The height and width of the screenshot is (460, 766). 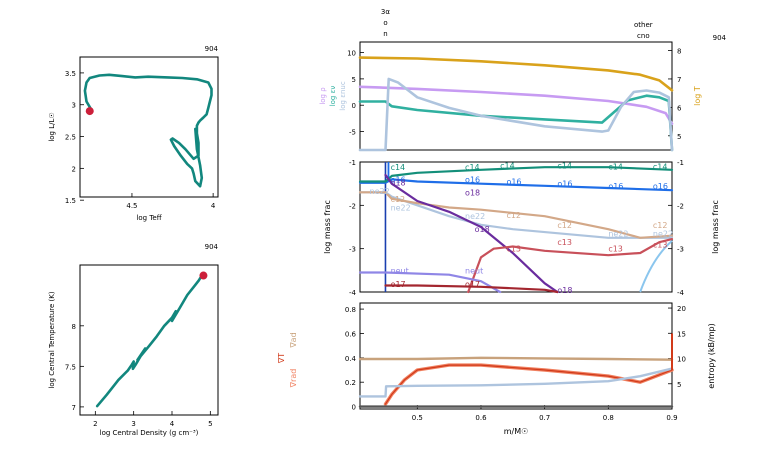 I want to click on central-current-marker, so click(x=203, y=275).